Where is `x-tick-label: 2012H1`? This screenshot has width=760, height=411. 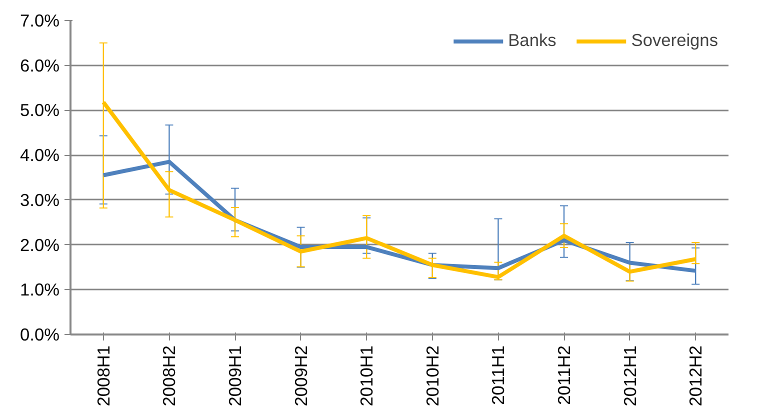
x-tick-label: 2012H1 is located at coordinates (630, 375).